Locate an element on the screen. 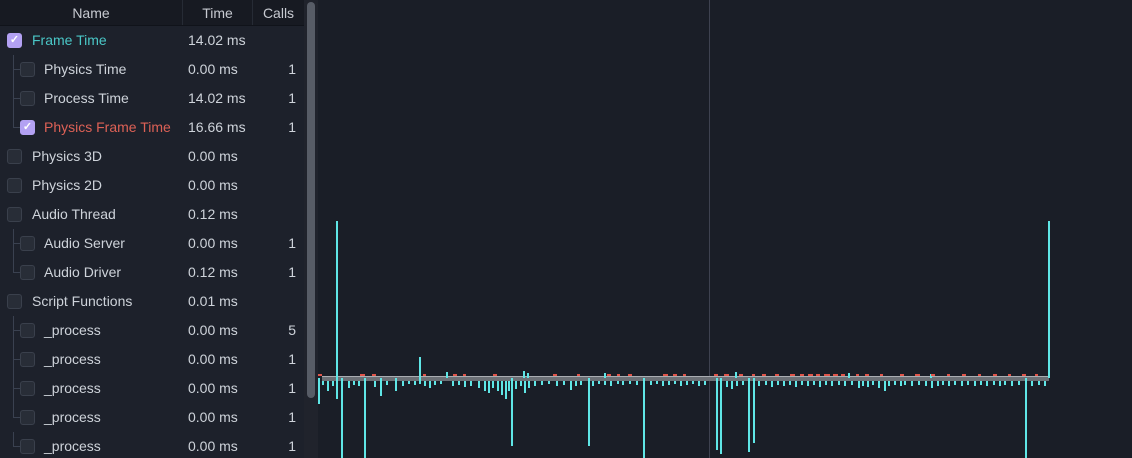  profiler-row: ✓ Physics Frame Time 16.66 ms 1 is located at coordinates (152, 127).